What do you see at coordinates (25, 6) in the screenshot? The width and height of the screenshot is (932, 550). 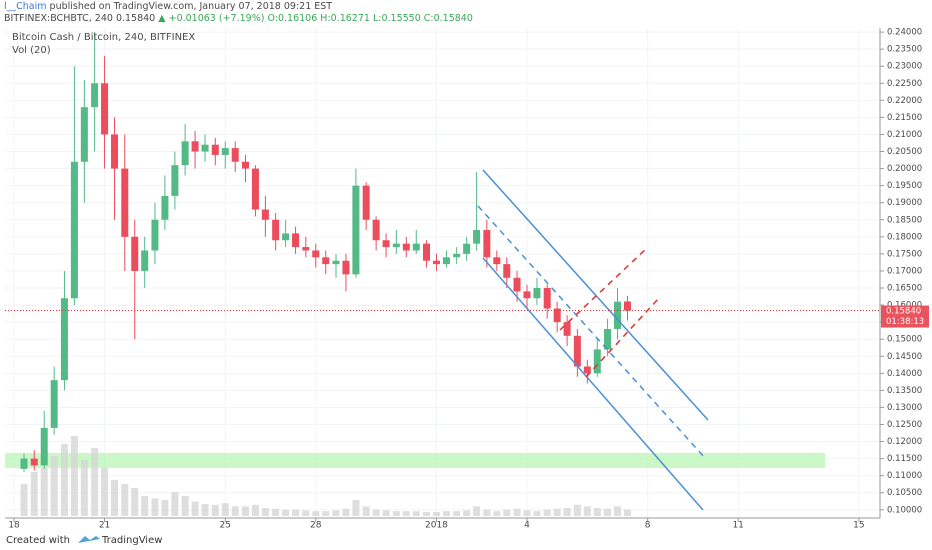 I see `author: l__Chaim` at bounding box center [25, 6].